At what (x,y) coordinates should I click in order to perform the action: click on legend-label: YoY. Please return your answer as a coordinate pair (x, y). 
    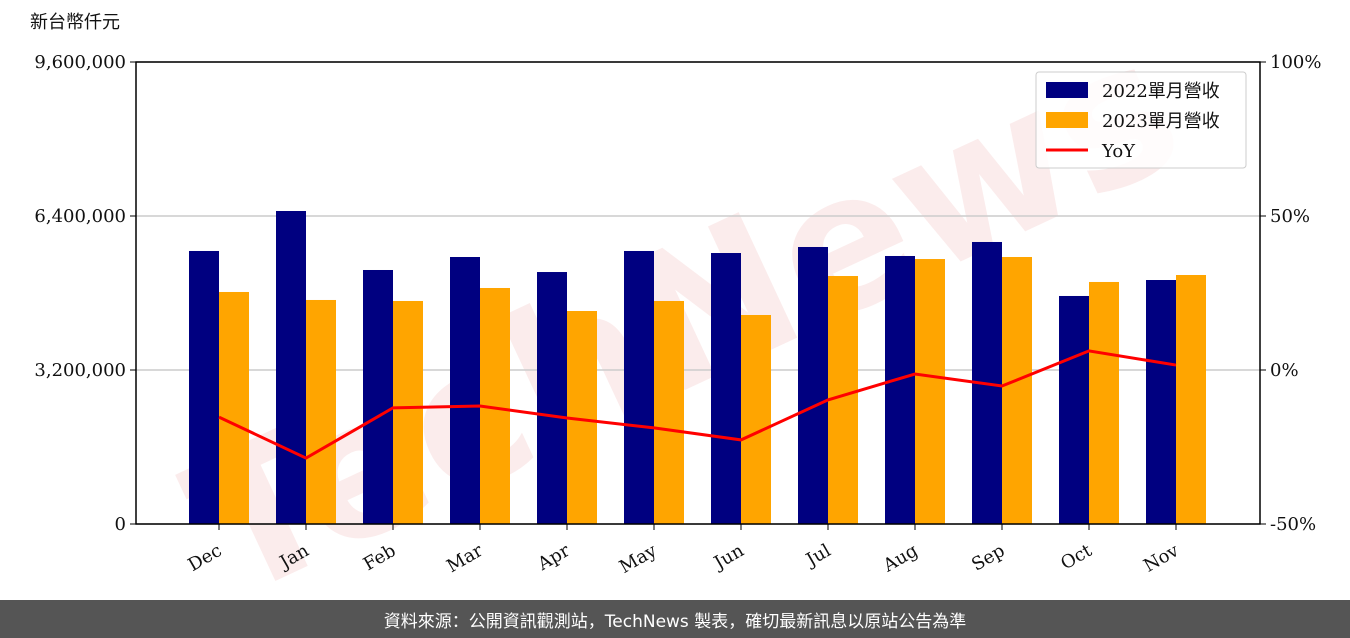
    Looking at the image, I should click on (1118, 151).